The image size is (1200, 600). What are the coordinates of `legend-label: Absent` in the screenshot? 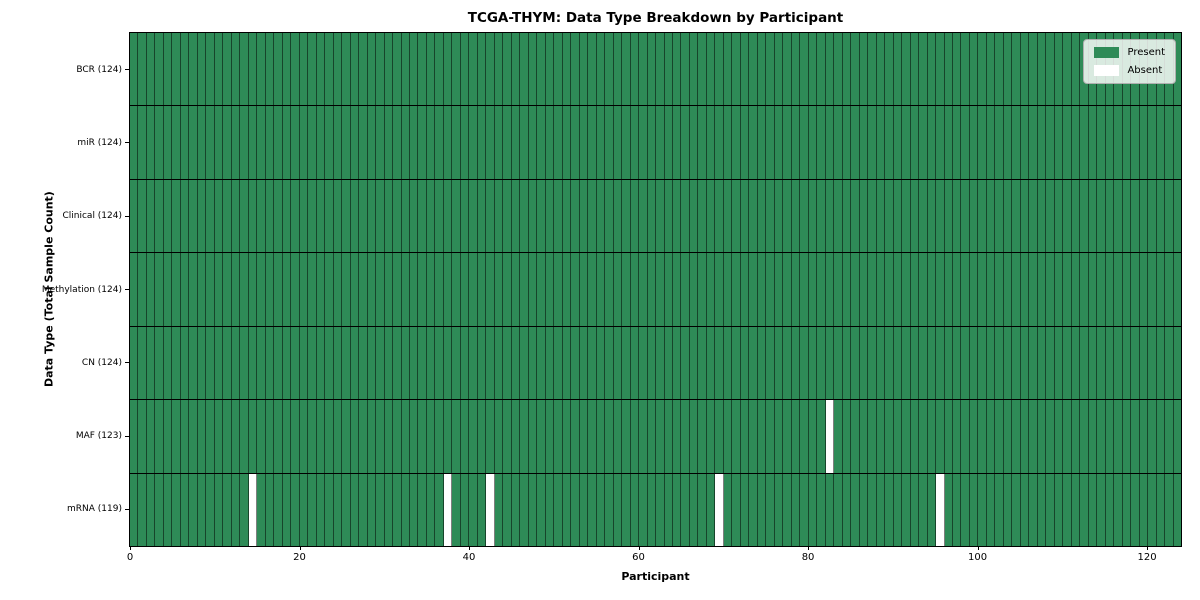 It's located at (1145, 70).